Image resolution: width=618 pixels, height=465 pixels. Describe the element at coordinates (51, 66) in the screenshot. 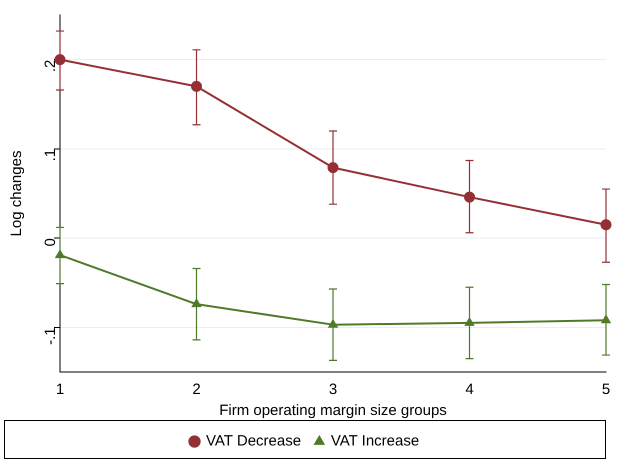

I see `y-tick-label: .2` at that location.